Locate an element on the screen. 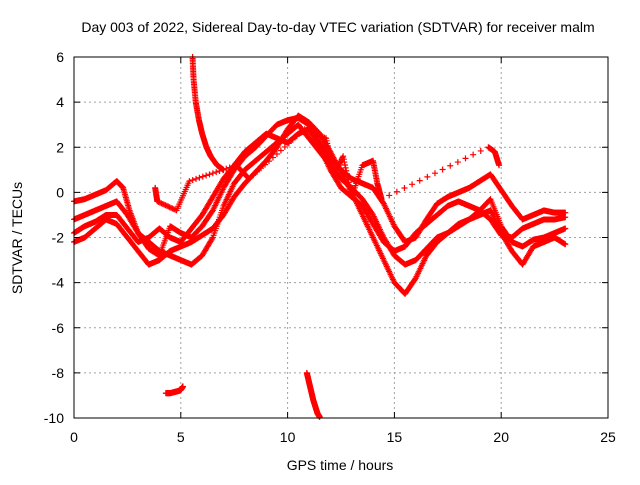 The height and width of the screenshot is (485, 640). x-tick-label: 5 is located at coordinates (181, 437).